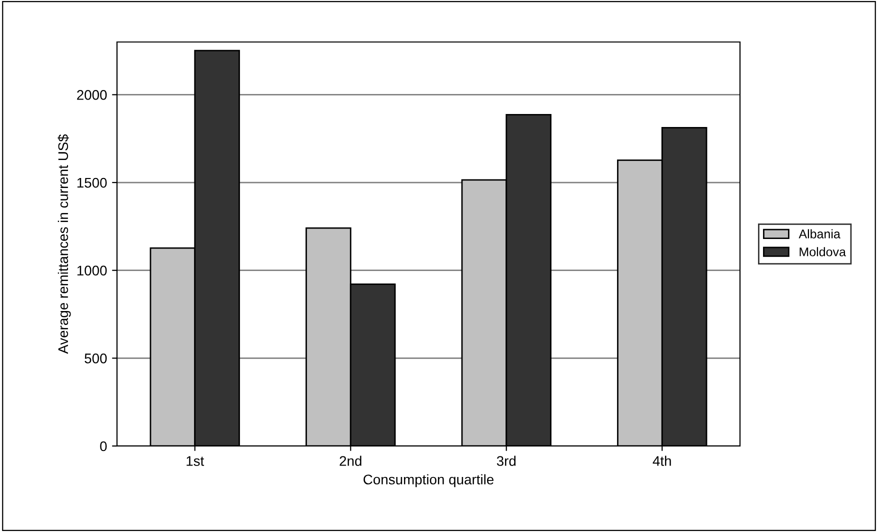  Describe the element at coordinates (661, 461) in the screenshot. I see `x-tick-label: 4th` at that location.